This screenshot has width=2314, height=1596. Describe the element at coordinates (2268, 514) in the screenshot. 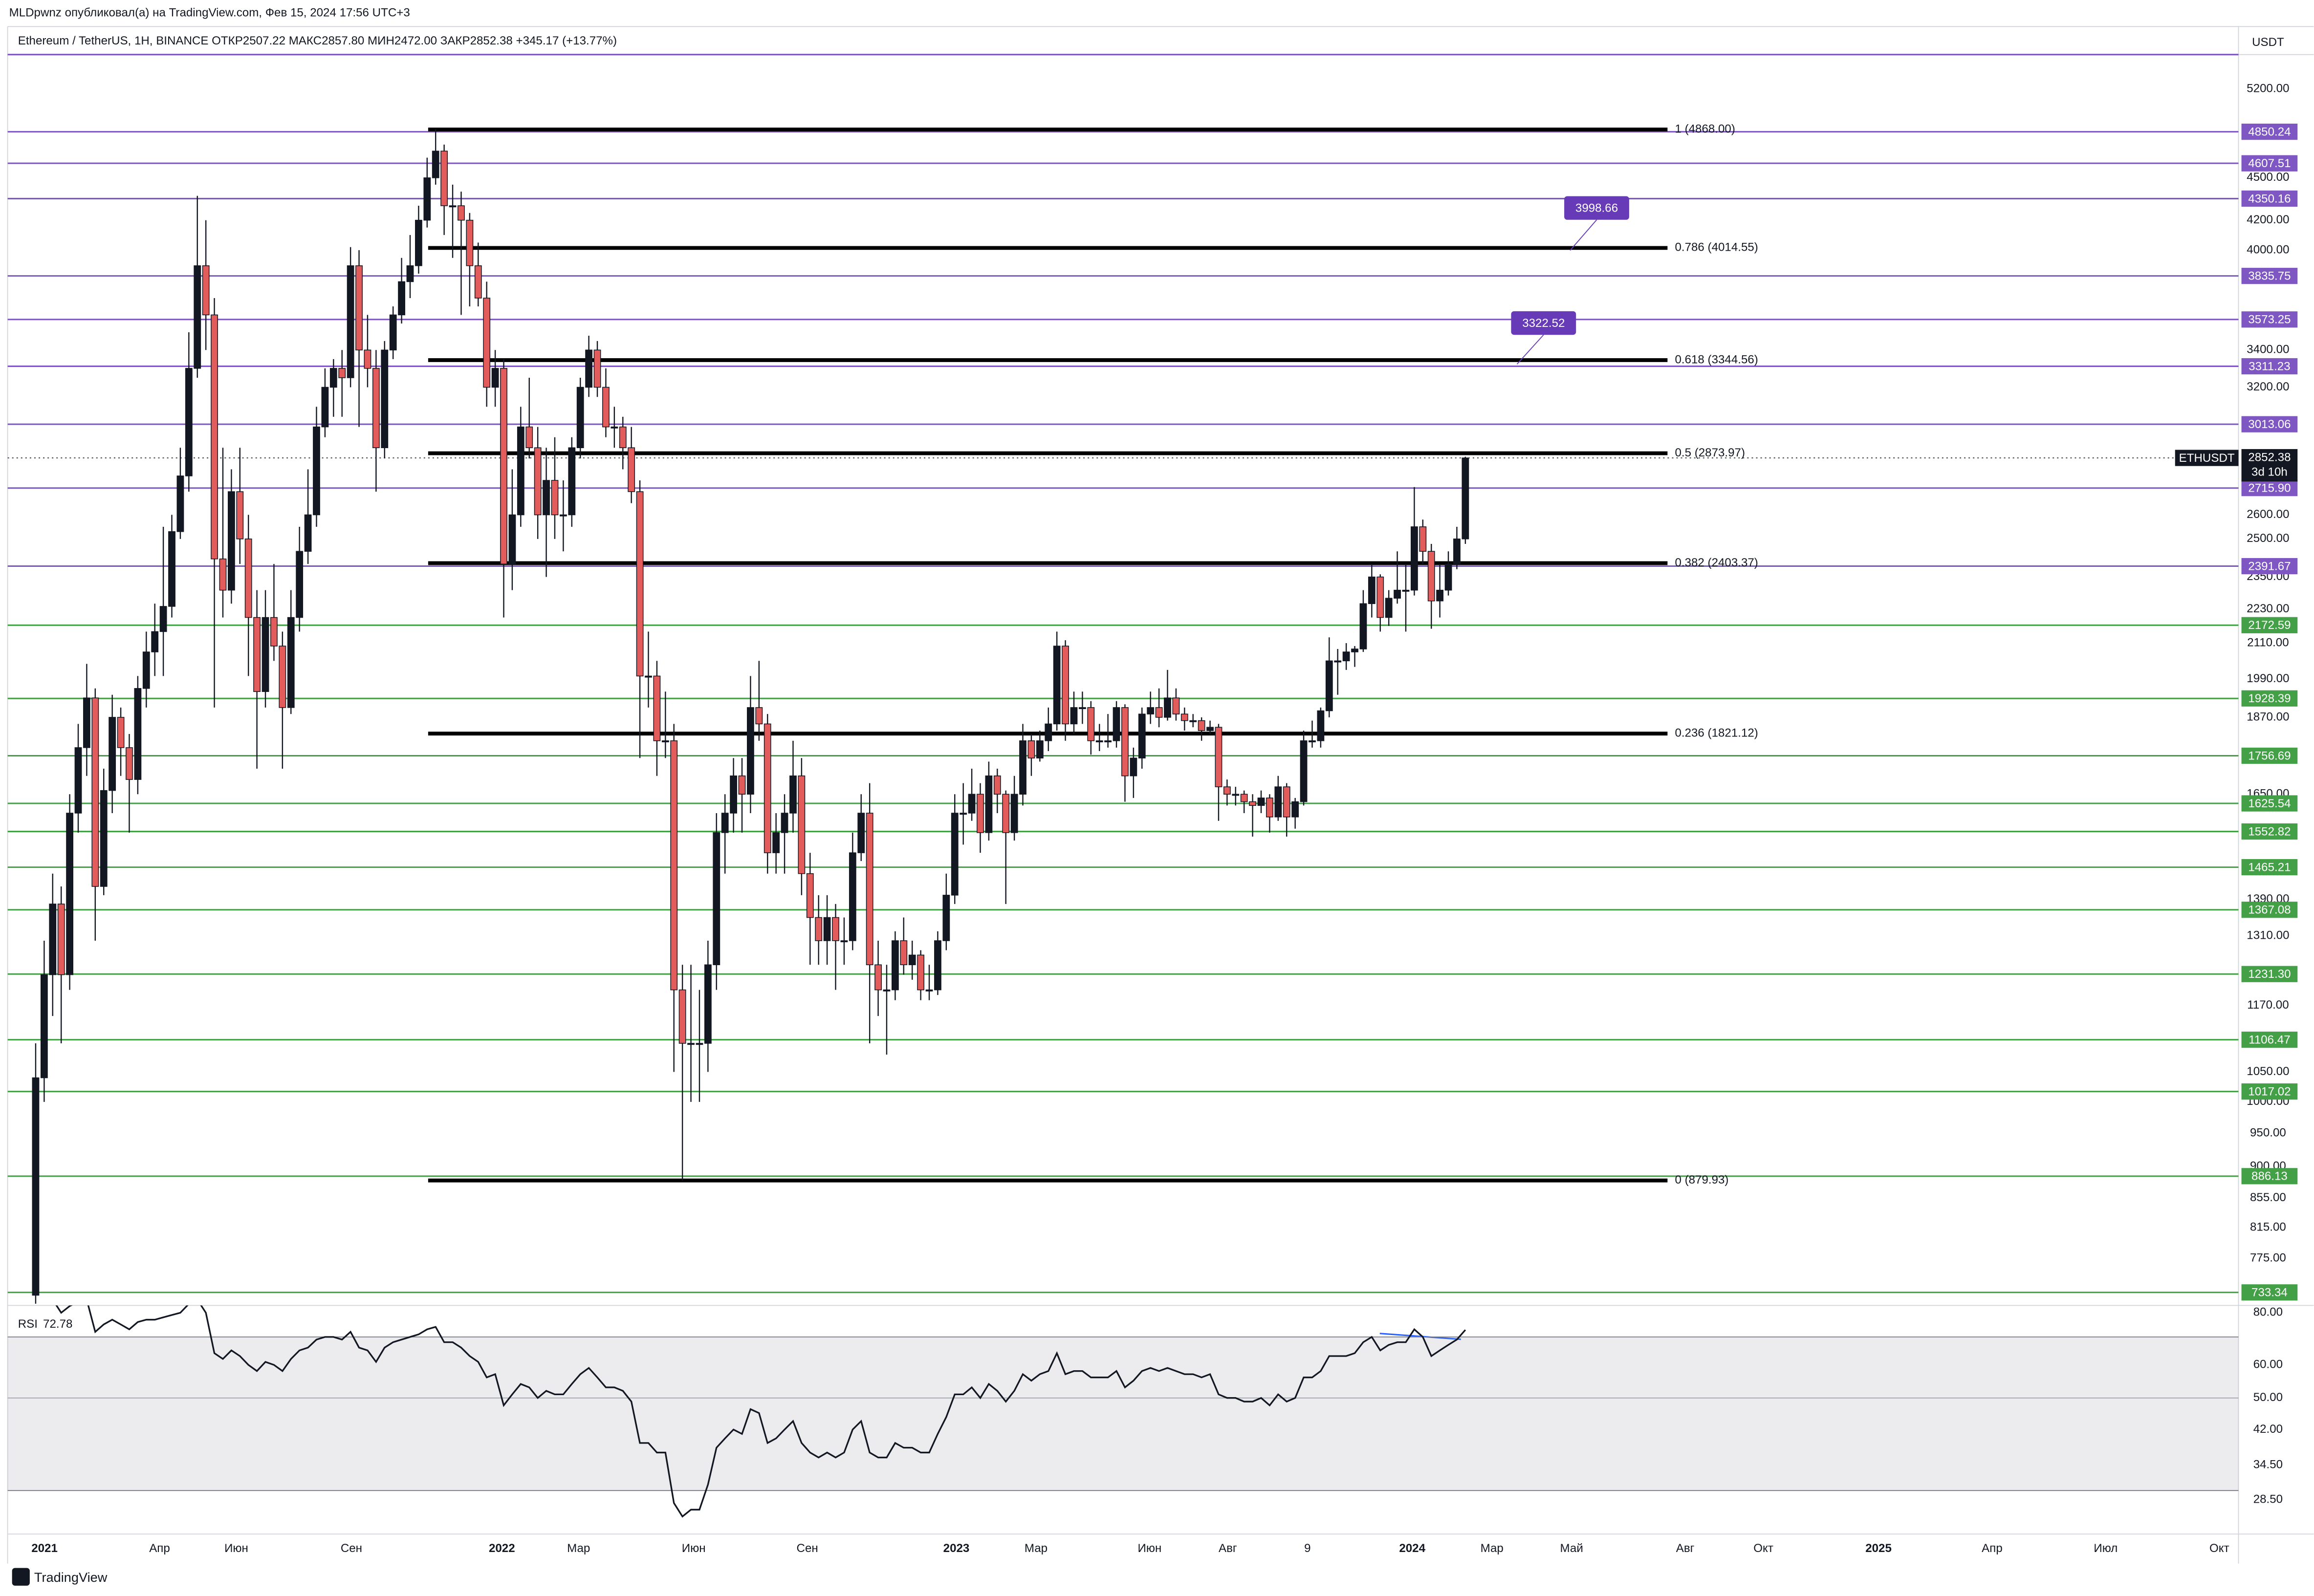

I see `y-tick-label: 2600.00` at that location.